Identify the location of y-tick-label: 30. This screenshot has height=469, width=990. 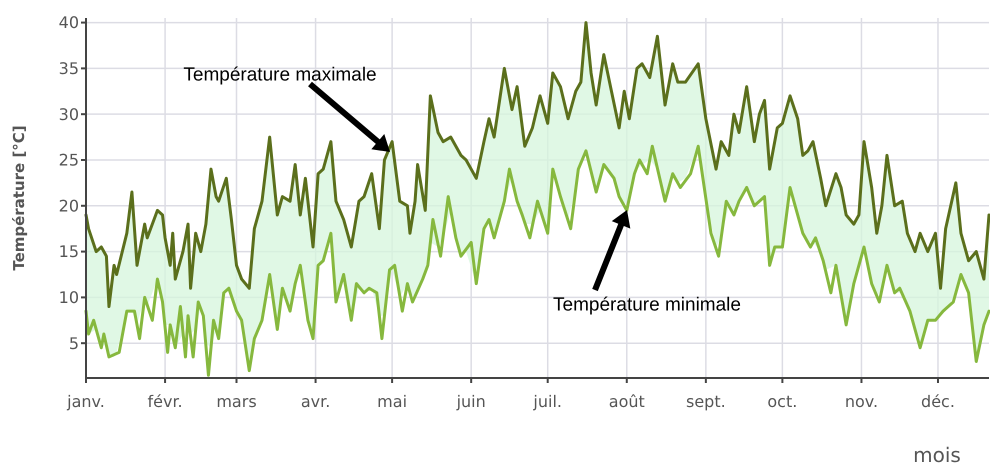
(68, 114).